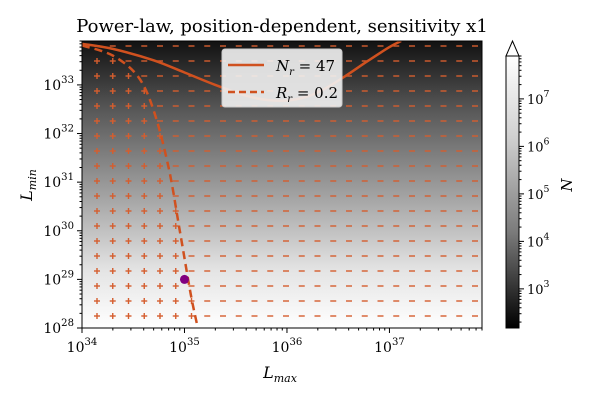  I want to click on legend-dashed-value: = 0.2, so click(315, 93).